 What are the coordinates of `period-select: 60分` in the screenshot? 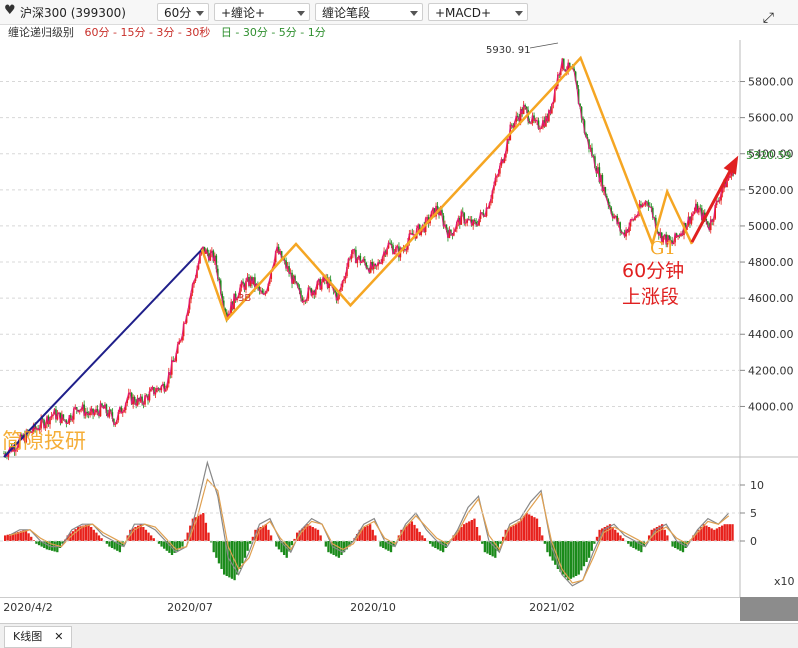 It's located at (183, 12).